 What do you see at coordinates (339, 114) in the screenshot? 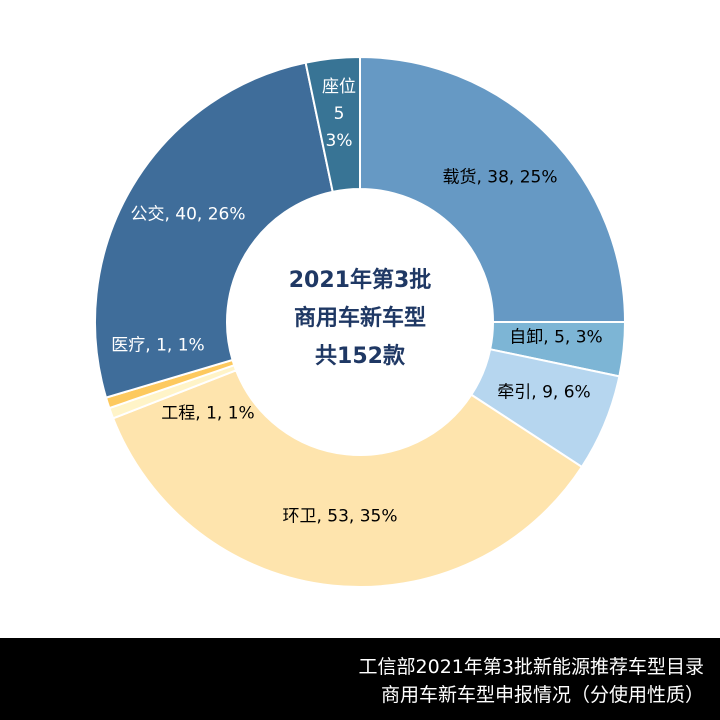
I see `data-label: 座位 5 3%` at bounding box center [339, 114].